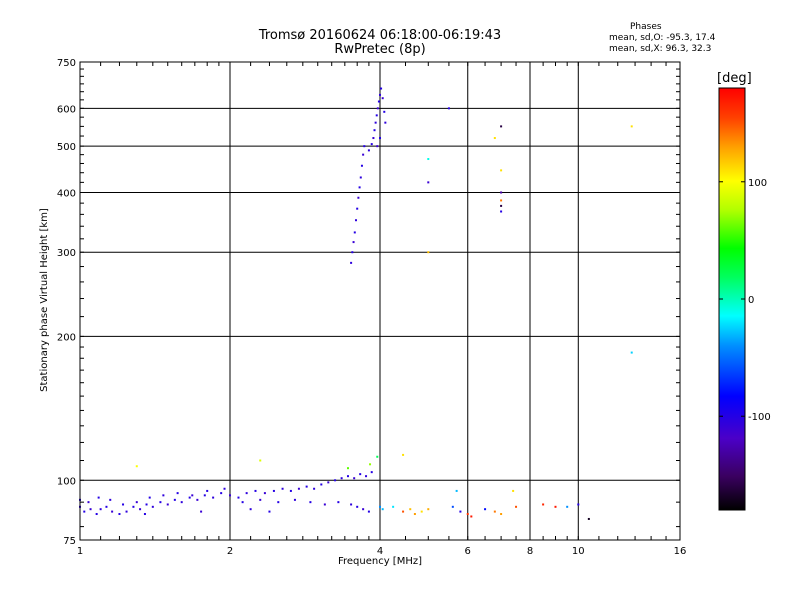  What do you see at coordinates (230, 551) in the screenshot?
I see `x-tick-label: 2` at bounding box center [230, 551].